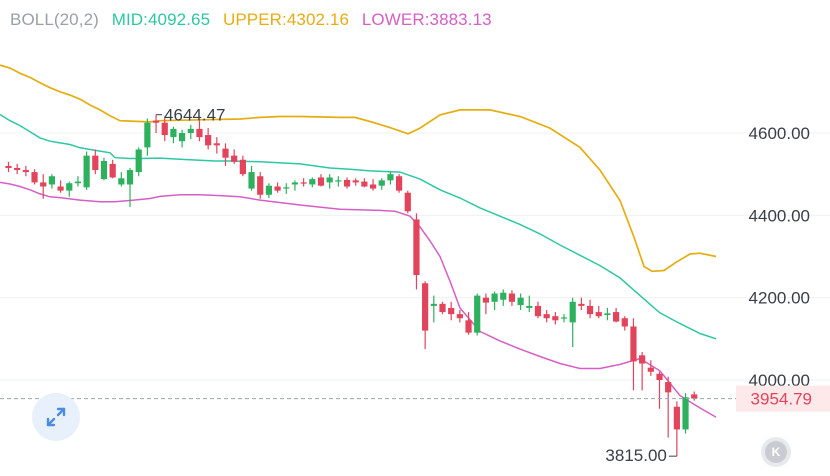  I want to click on y-tick-label: 4400.00, so click(779, 215).